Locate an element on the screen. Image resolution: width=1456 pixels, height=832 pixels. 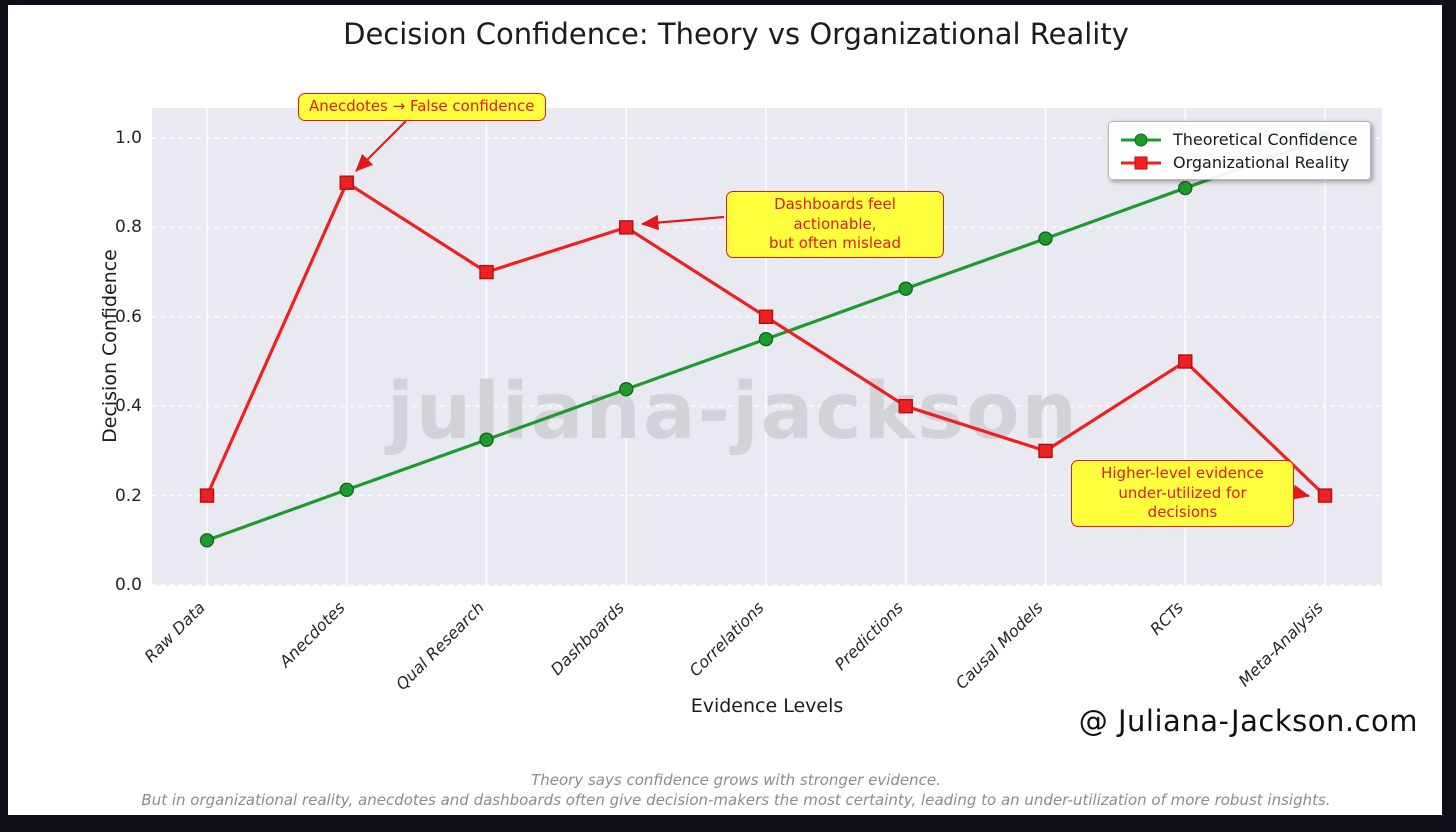
y-axis-label: Decision Confidence is located at coordinates (110, 346).